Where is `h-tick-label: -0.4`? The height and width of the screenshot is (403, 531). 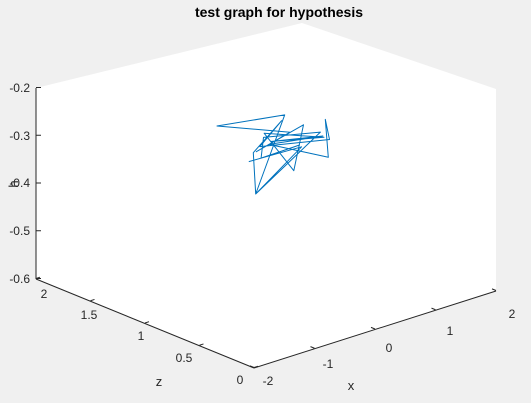 h-tick-label: -0.4 is located at coordinates (19, 183).